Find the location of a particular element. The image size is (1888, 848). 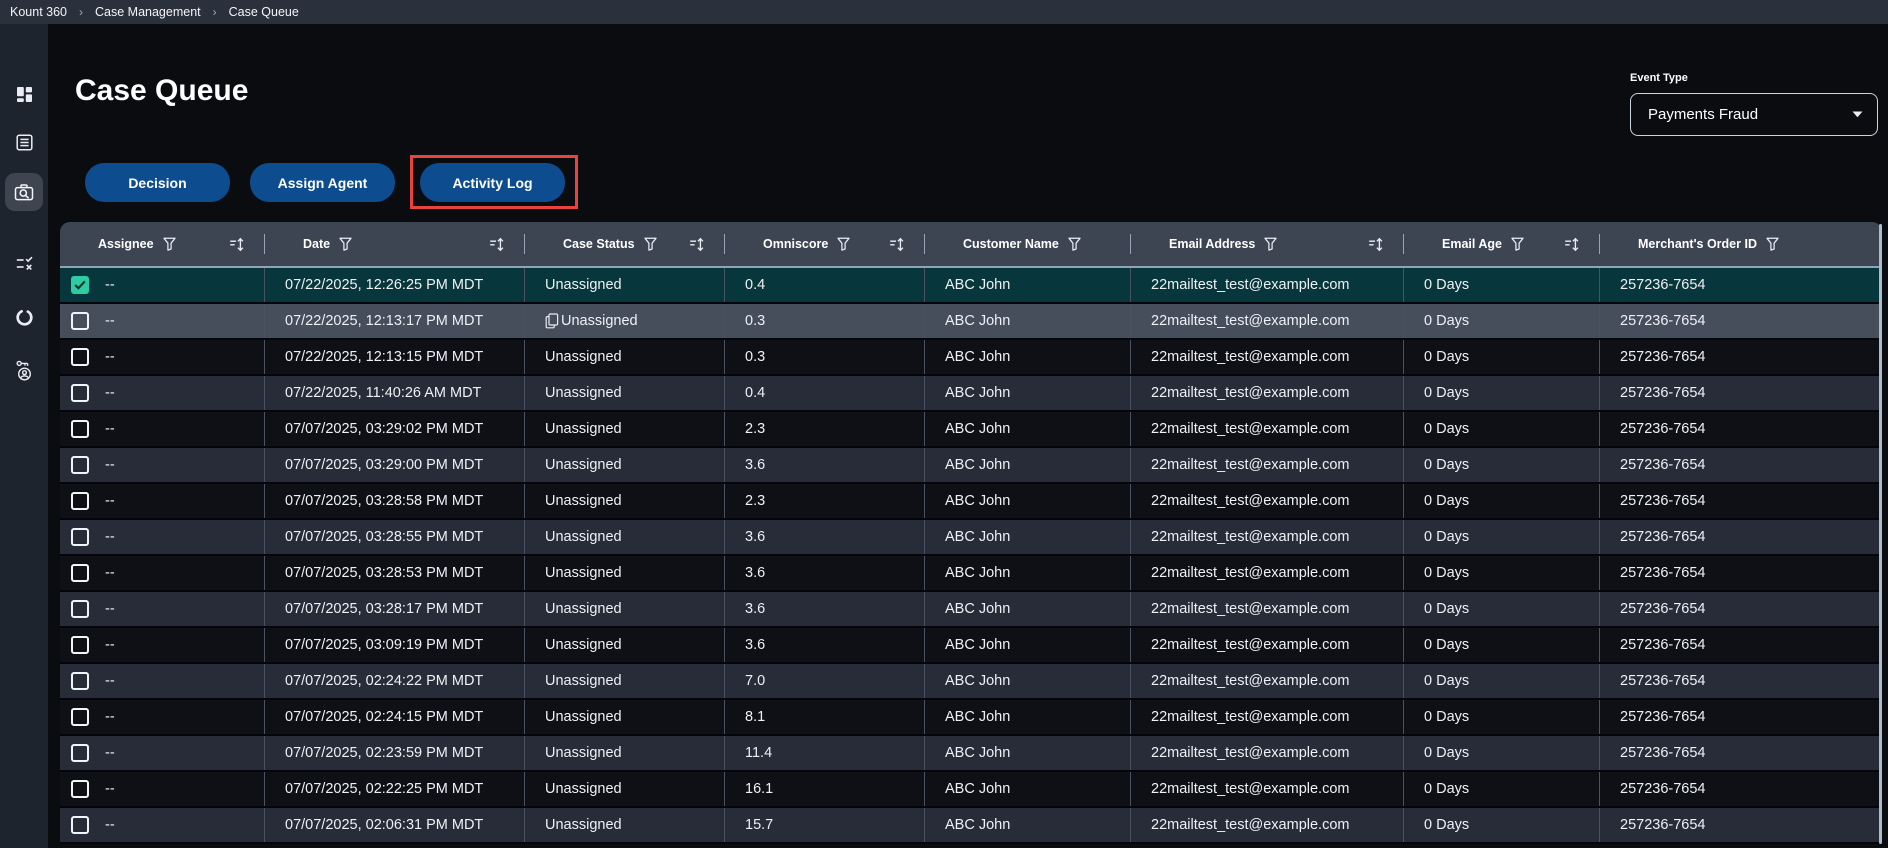

cell-omniscore: 15.7 is located at coordinates (825, 825).